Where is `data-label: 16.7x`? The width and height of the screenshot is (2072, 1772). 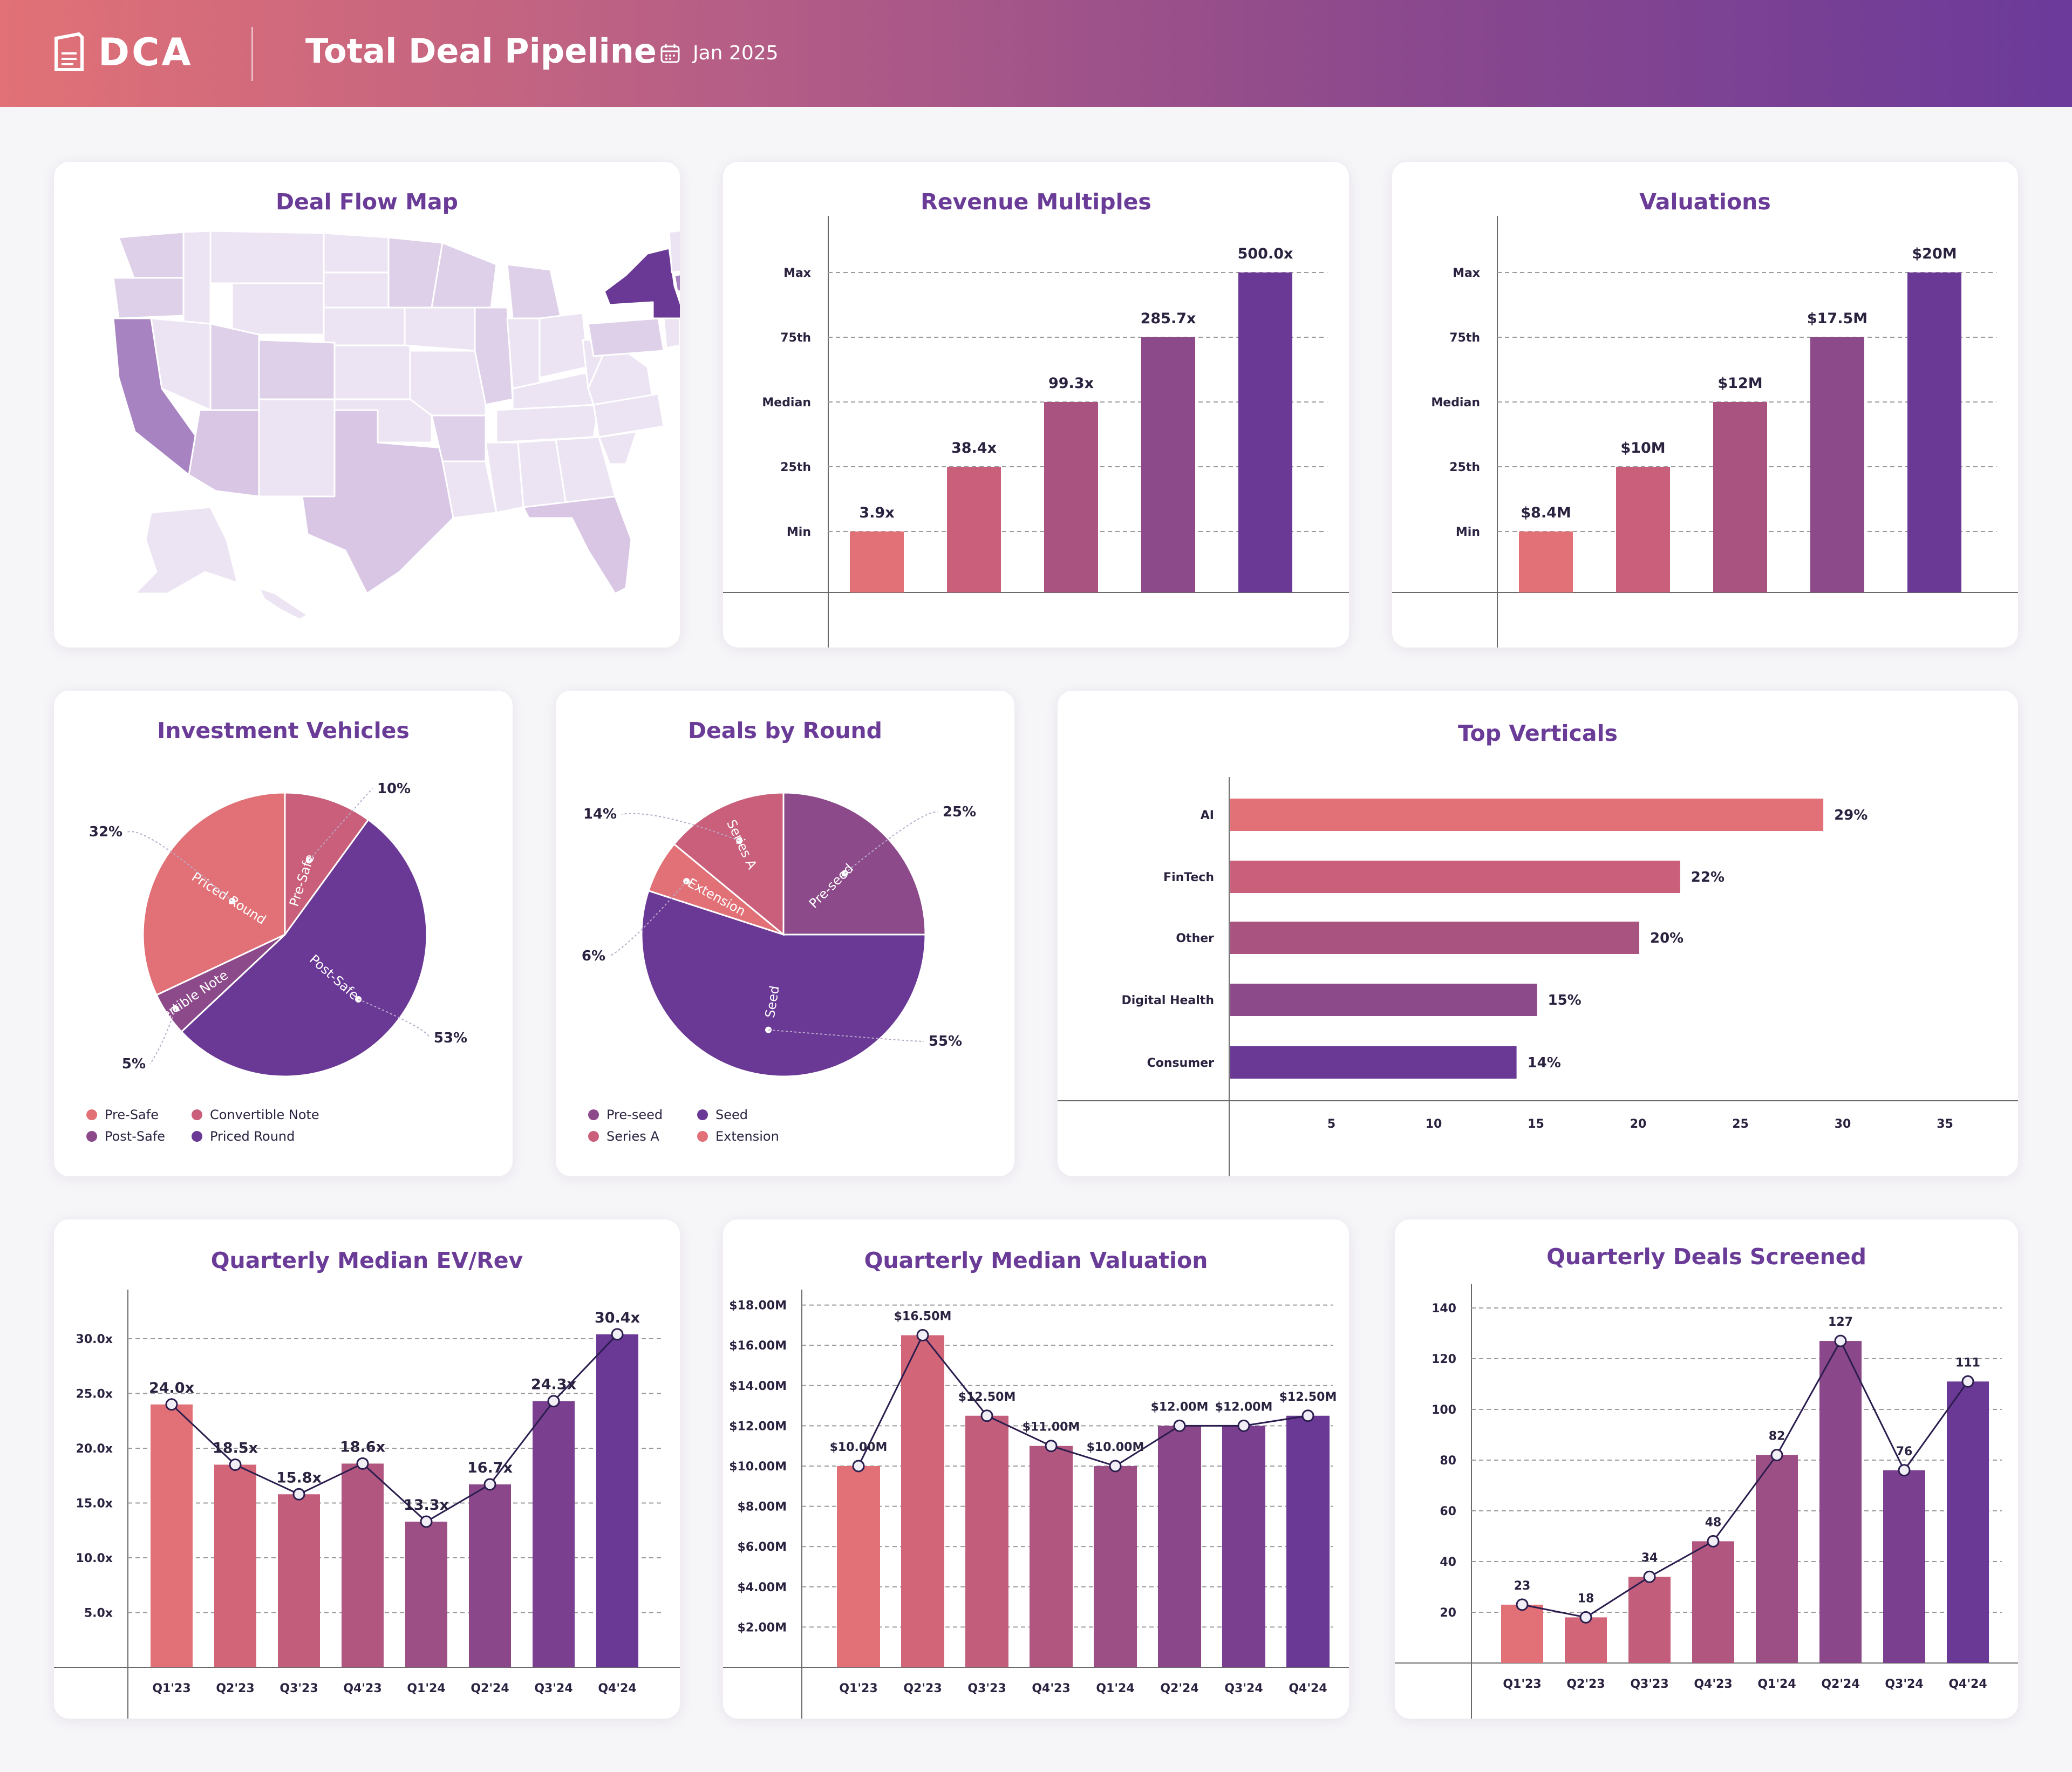
data-label: 16.7x is located at coordinates (490, 1468).